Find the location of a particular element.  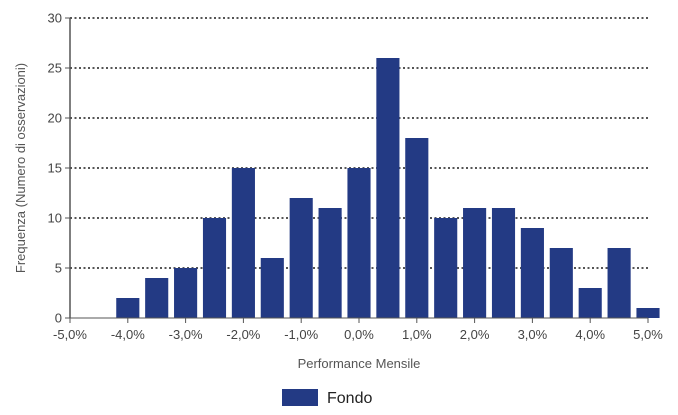

y-tick-labels: 0 5 10 15 20 25 30 is located at coordinates (59, 168).